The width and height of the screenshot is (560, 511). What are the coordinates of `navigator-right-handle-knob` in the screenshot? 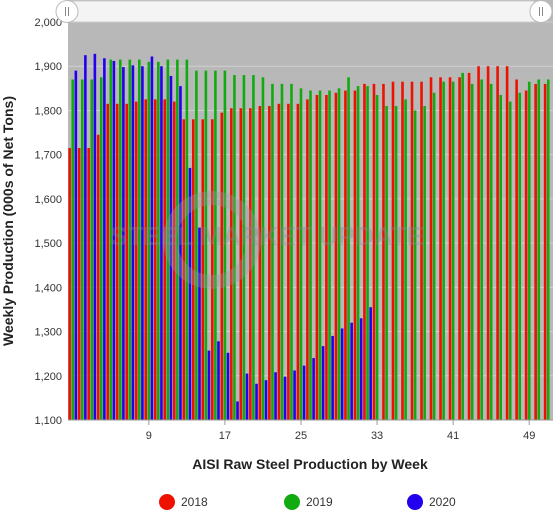 It's located at (541, 12).